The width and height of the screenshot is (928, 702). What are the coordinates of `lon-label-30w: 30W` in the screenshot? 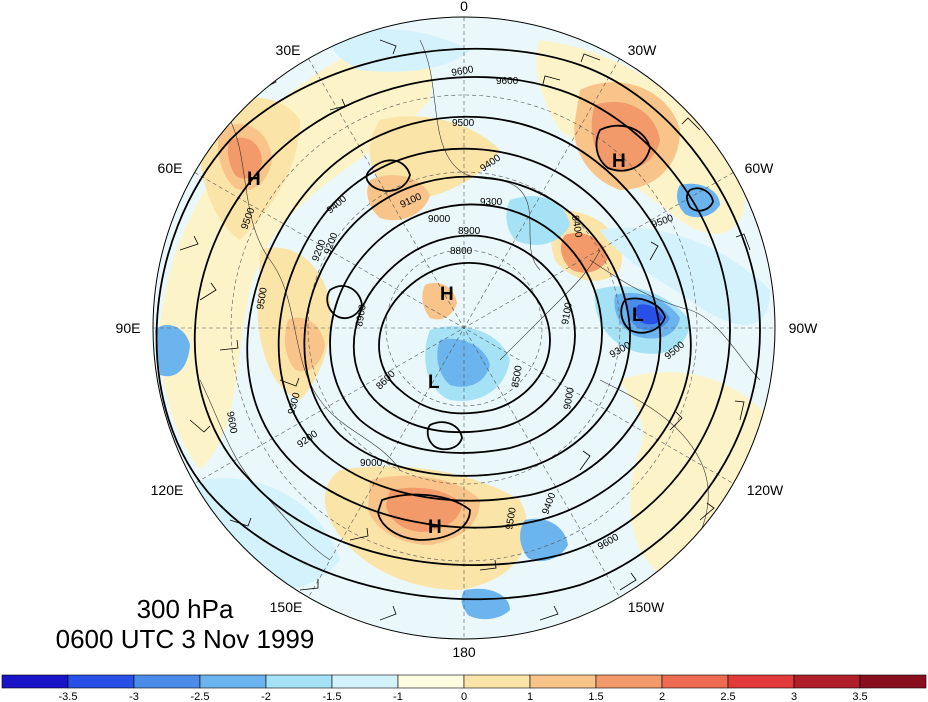 It's located at (643, 50).